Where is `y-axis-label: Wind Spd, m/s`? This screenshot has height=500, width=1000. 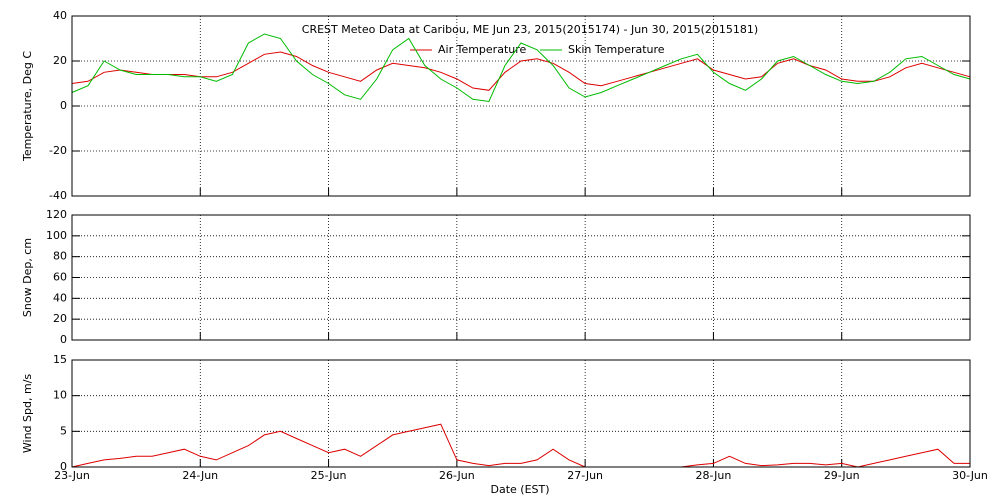 y-axis-label: Wind Spd, m/s is located at coordinates (27, 414).